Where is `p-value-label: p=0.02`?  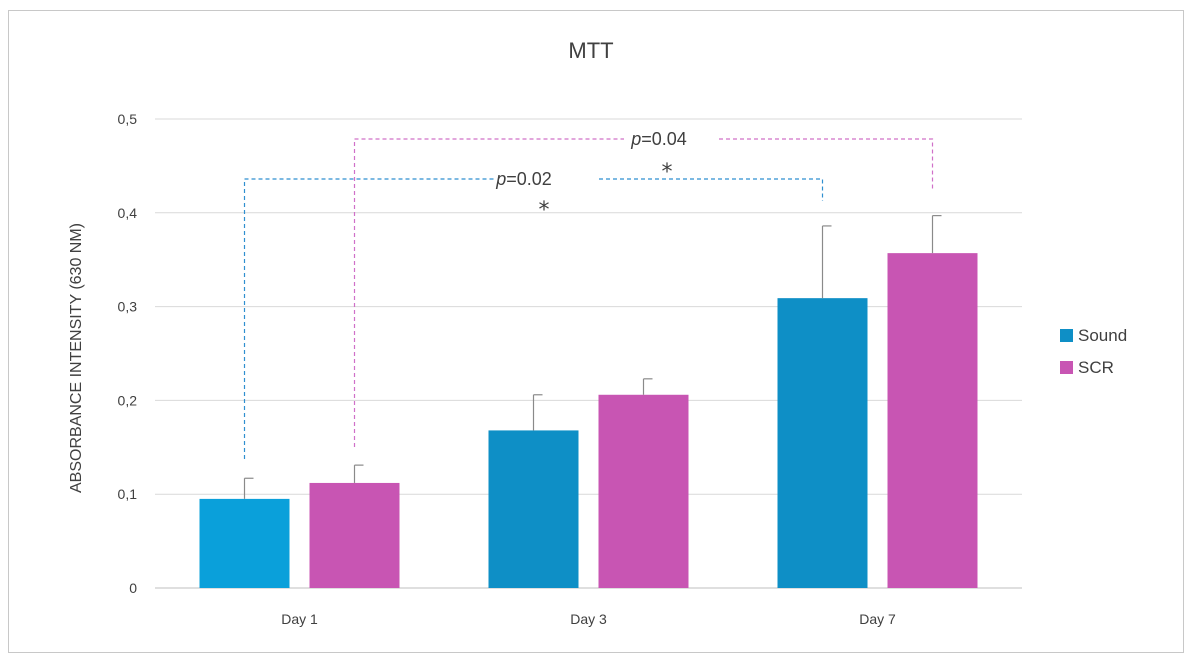 p-value-label: p=0.02 is located at coordinates (523, 179).